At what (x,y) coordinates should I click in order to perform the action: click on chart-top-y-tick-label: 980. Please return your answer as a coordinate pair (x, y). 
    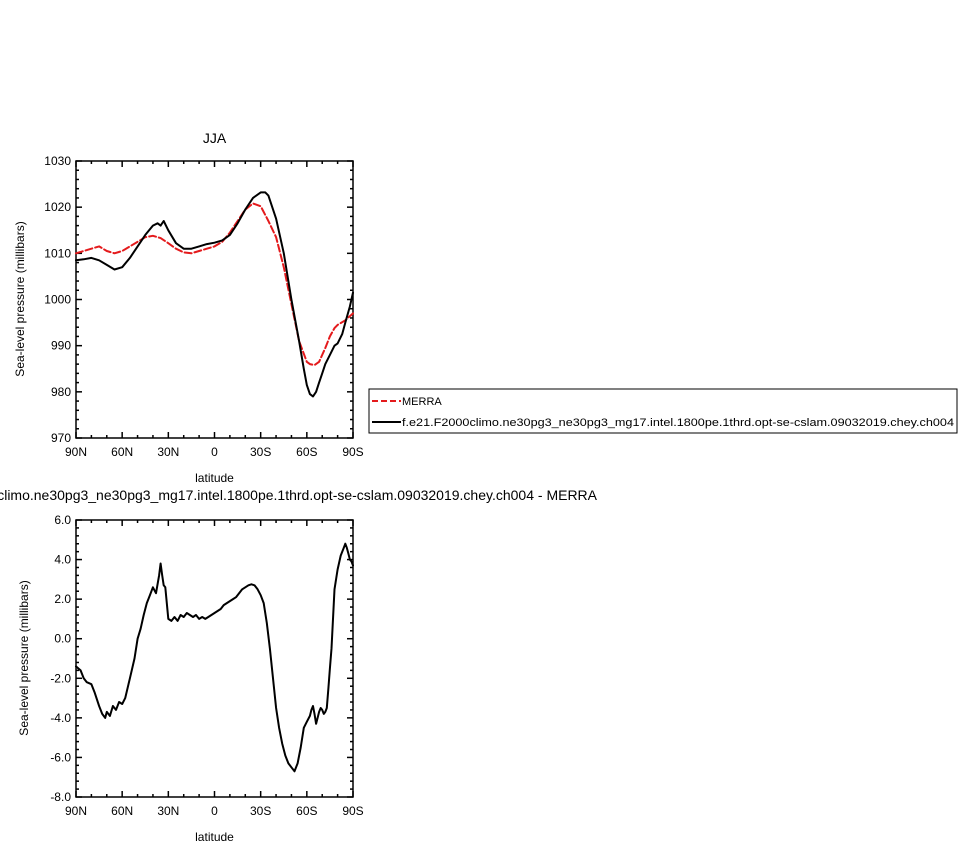
    Looking at the image, I should click on (61, 392).